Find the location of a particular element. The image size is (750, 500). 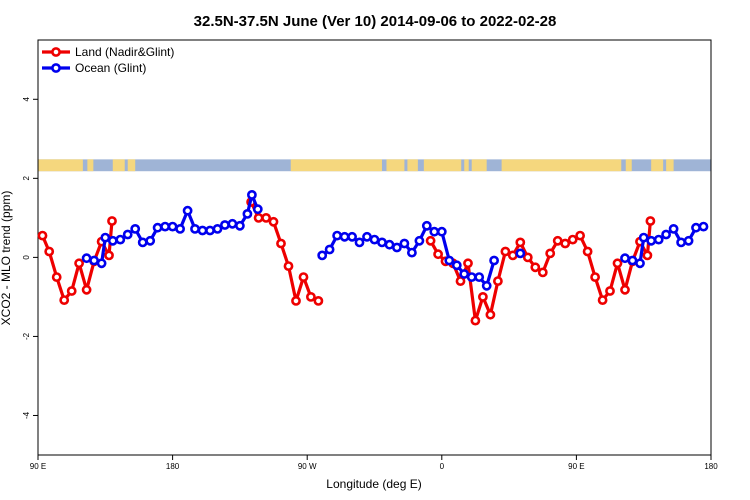

map-strip is located at coordinates (374, 165).